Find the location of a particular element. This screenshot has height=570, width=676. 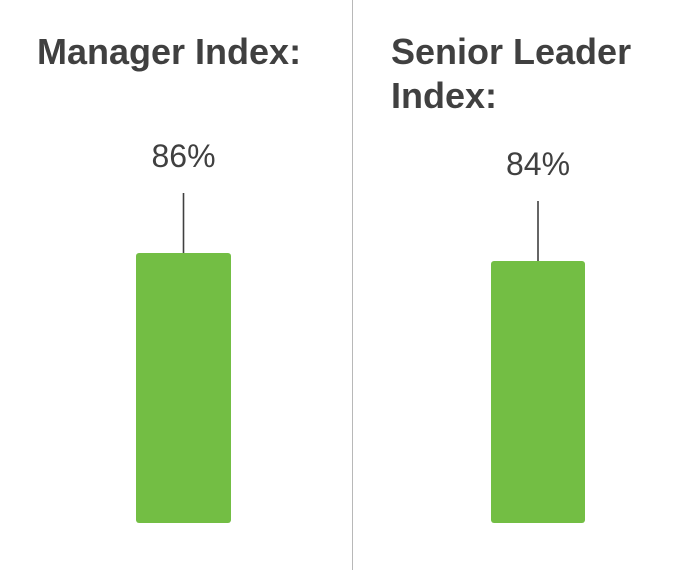

manager-index-value-label: 86% is located at coordinates (183, 156).